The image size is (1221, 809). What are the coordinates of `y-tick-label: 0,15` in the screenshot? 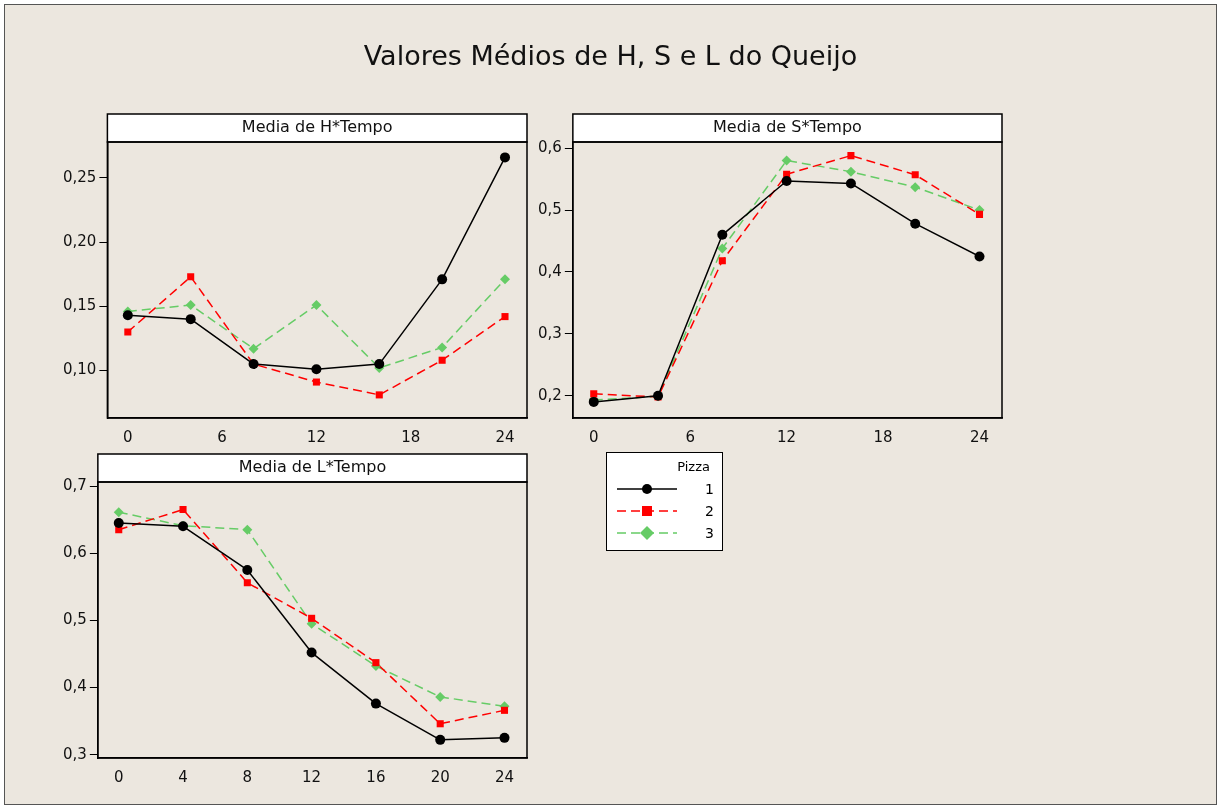 It's located at (79, 305).